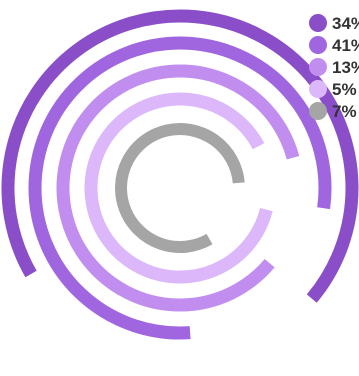  What do you see at coordinates (344, 111) in the screenshot?
I see `legend-label-5: 7%` at bounding box center [344, 111].